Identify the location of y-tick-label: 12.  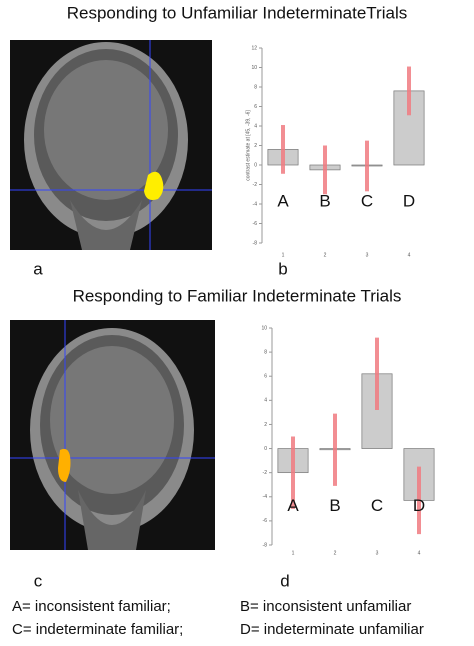
(254, 48).